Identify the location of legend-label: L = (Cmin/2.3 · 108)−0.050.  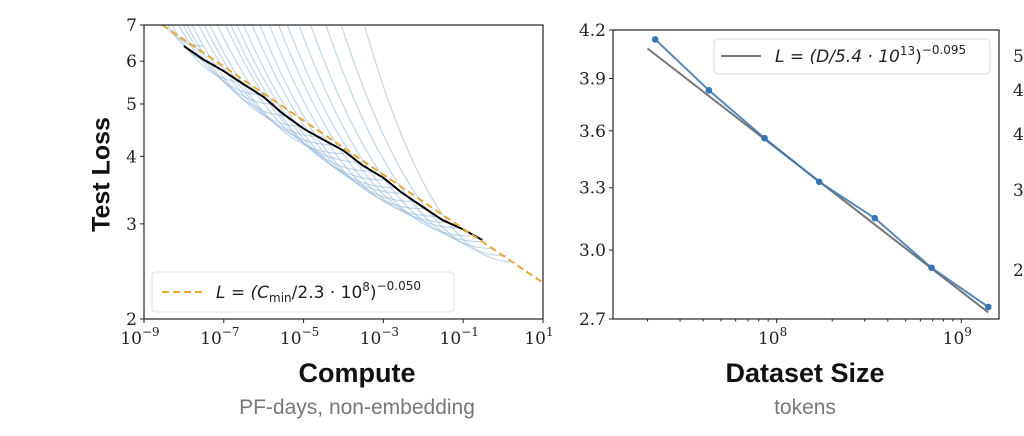
(318, 292).